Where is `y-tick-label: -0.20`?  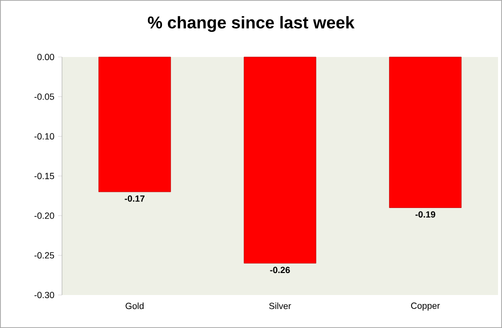 y-tick-label: -0.20 is located at coordinates (44, 215).